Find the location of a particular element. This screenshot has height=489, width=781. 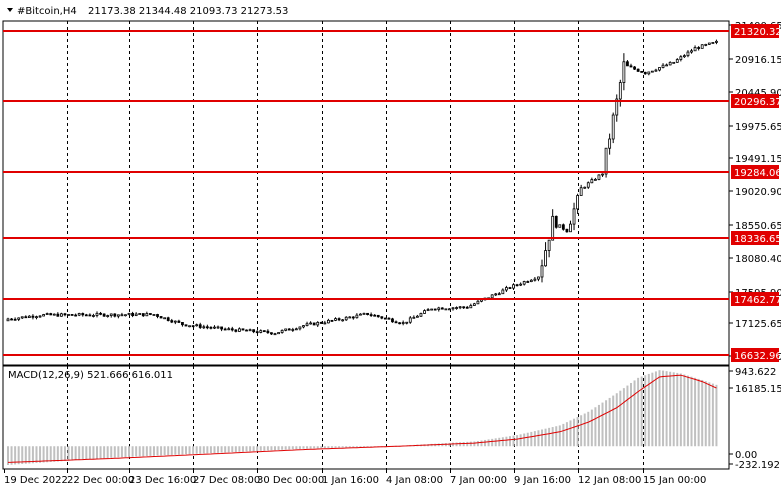

time-axis-label: 9 Jan 16:00 is located at coordinates (542, 480).